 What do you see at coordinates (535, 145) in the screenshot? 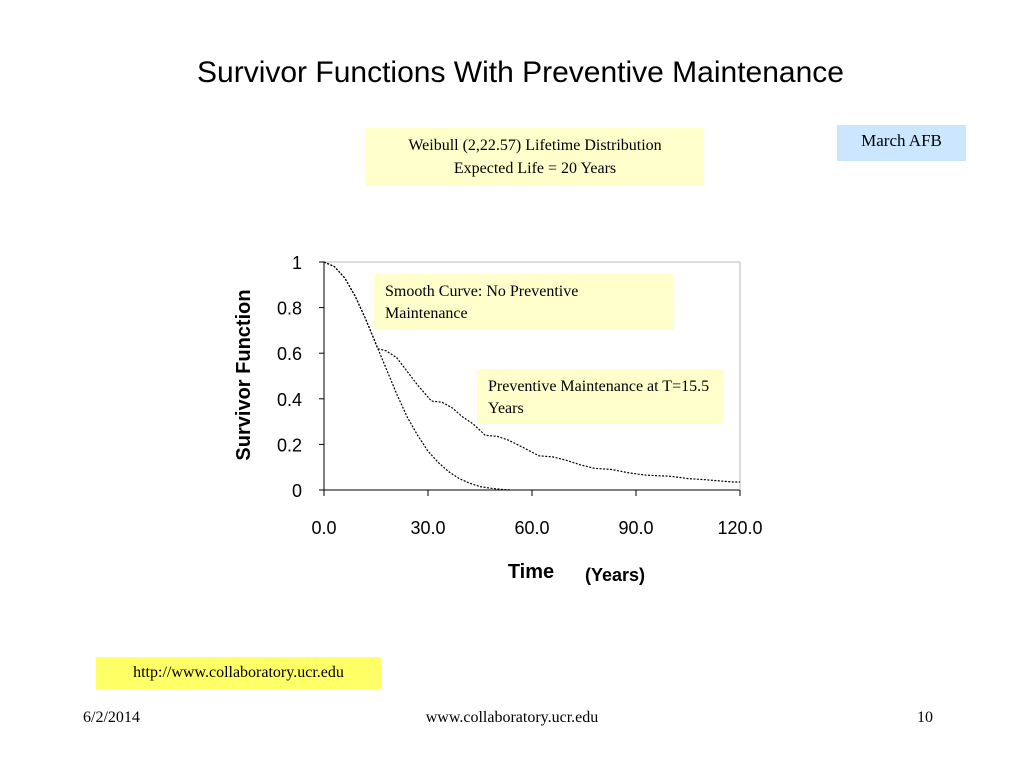
I see `distribution-line: Weibull (2,22.57) Lifetime Distribution` at bounding box center [535, 145].